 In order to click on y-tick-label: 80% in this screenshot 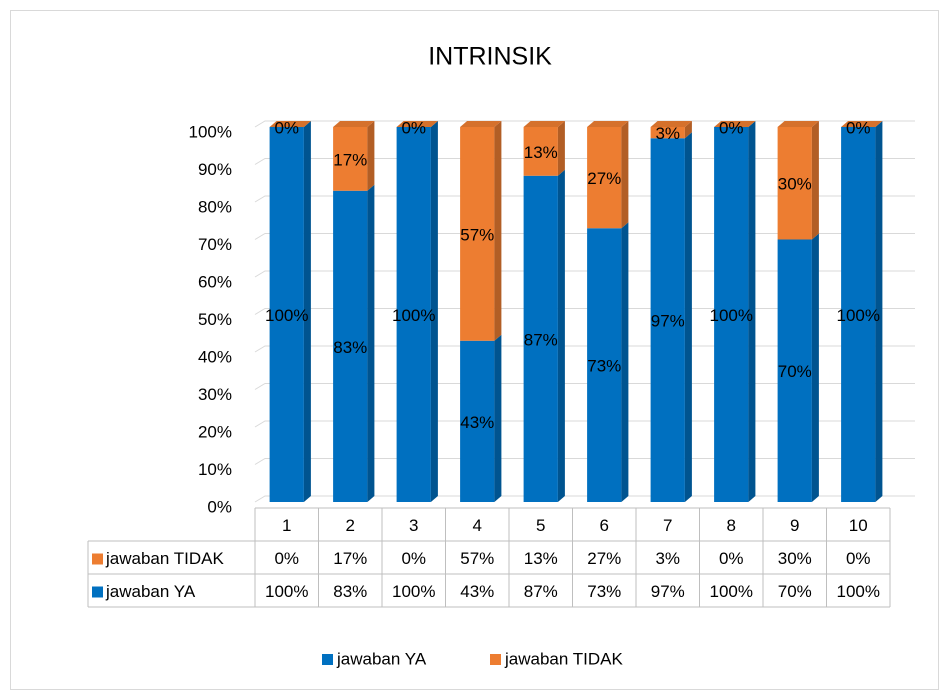, I will do `click(215, 206)`.